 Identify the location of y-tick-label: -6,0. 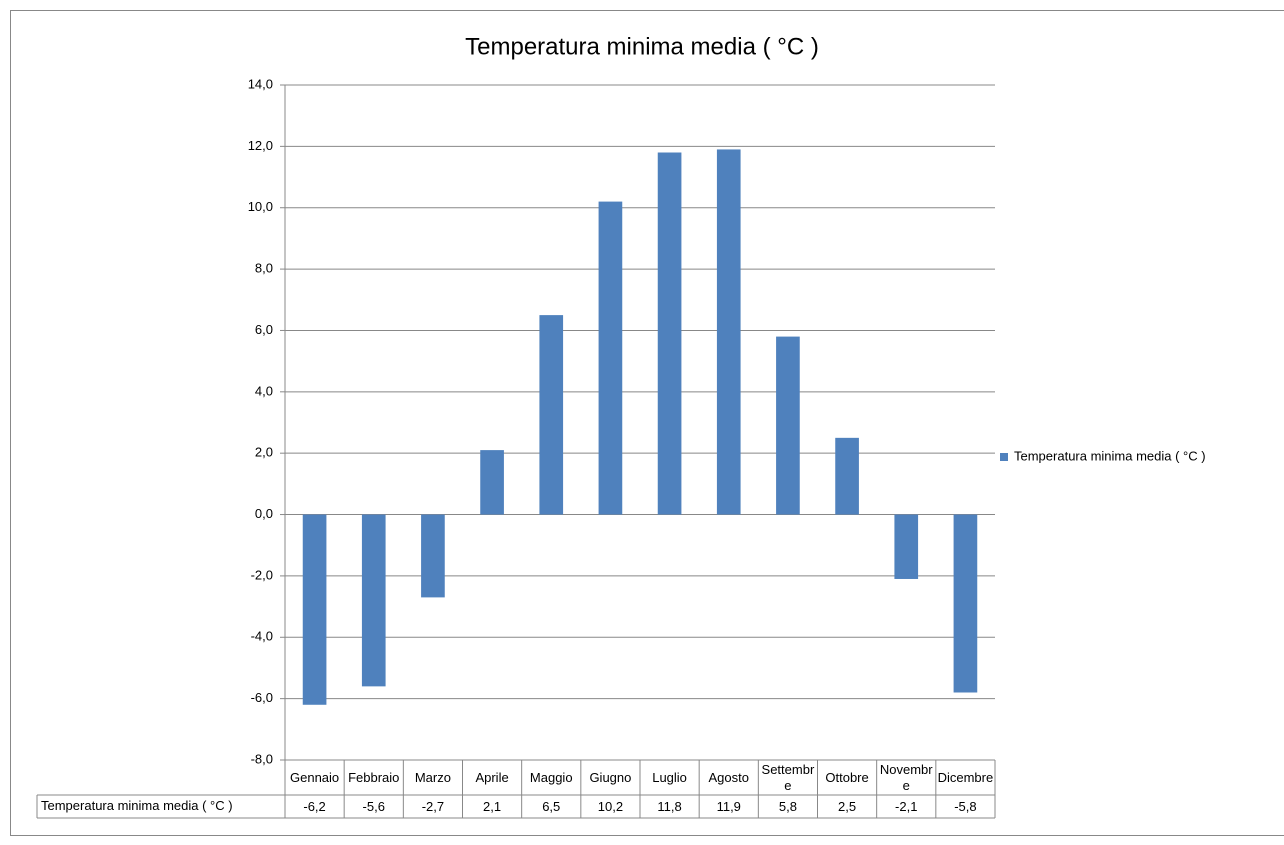
(262, 697).